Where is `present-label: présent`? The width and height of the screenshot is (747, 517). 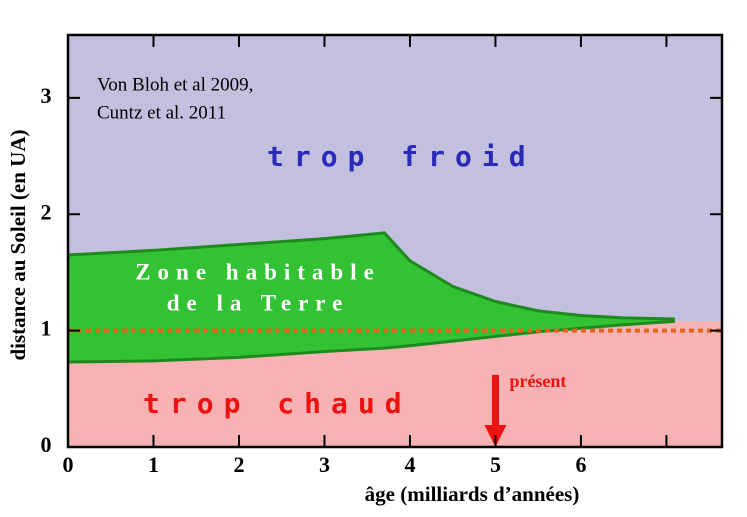
present-label: présent is located at coordinates (537, 381).